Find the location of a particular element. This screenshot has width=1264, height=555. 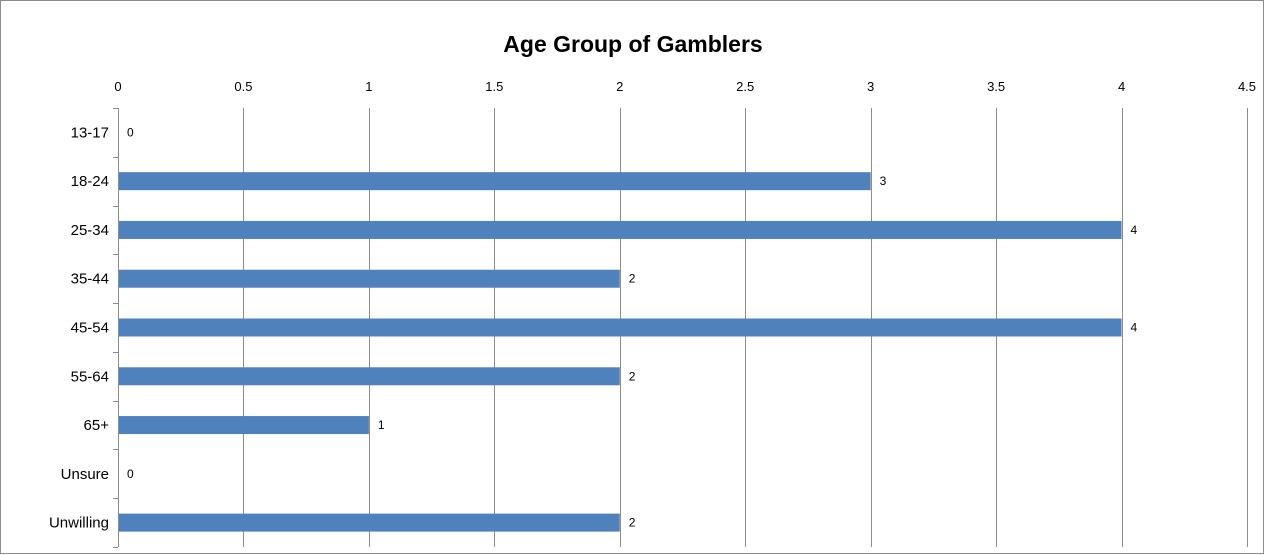

x-tick-label-4: 2 is located at coordinates (619, 86).